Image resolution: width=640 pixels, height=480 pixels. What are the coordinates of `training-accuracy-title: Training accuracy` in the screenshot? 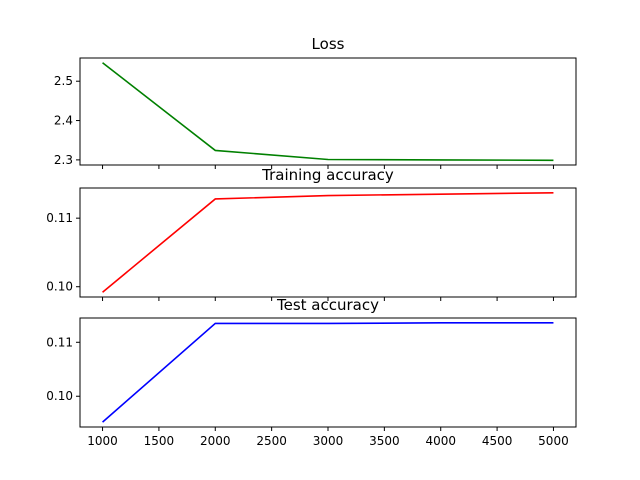 It's located at (327, 175).